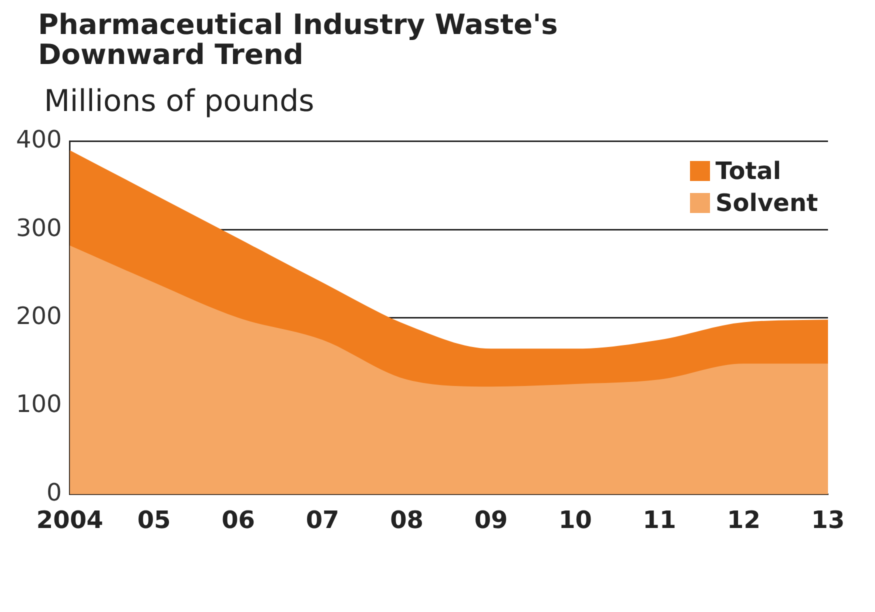 This screenshot has width=875, height=612. Describe the element at coordinates (828, 520) in the screenshot. I see `x-tick-label: 13` at that location.